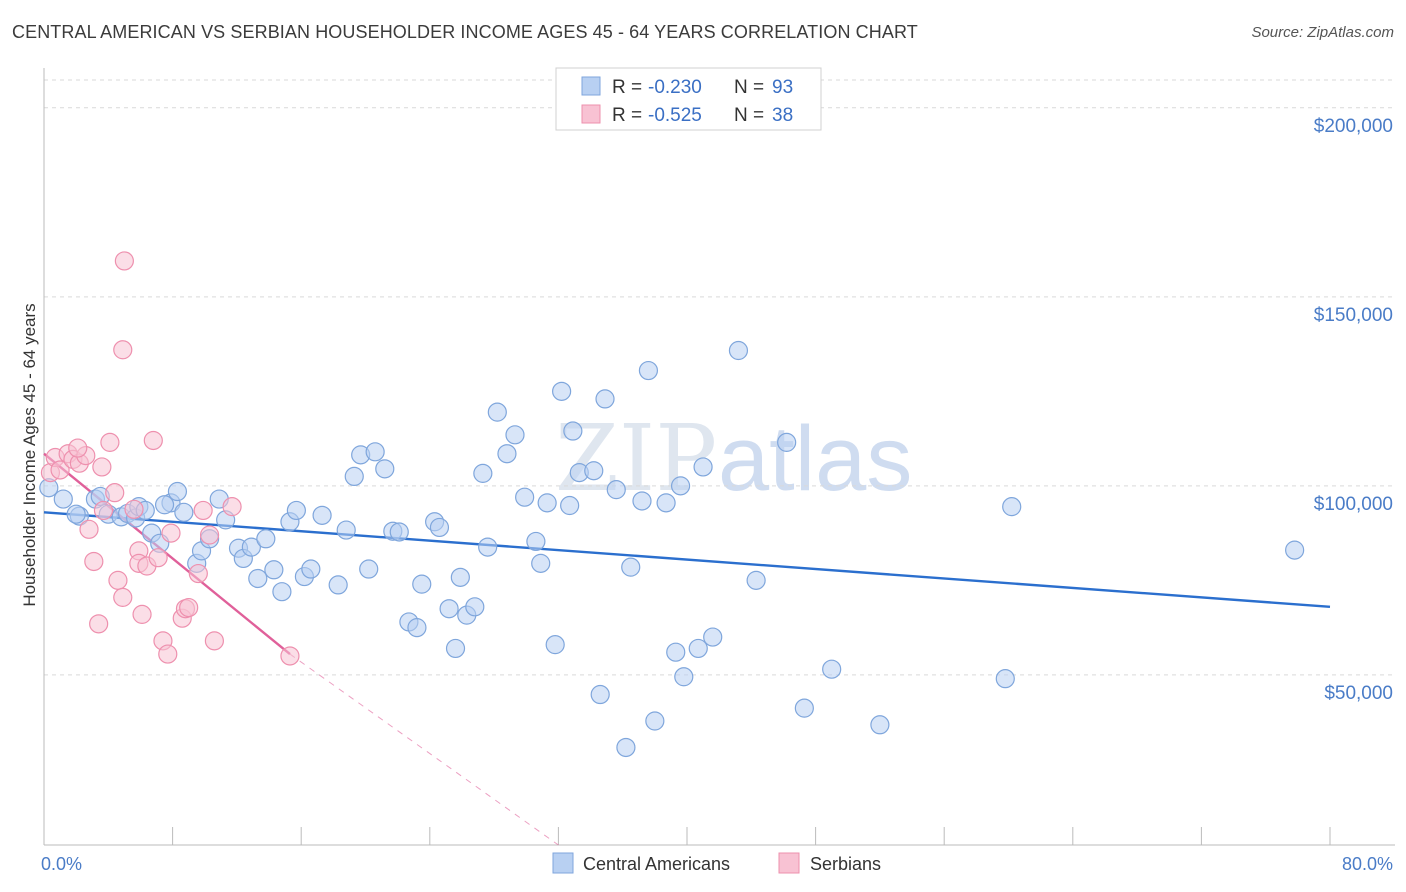  I want to click on legend-n-value-1: 93, so click(782, 87).